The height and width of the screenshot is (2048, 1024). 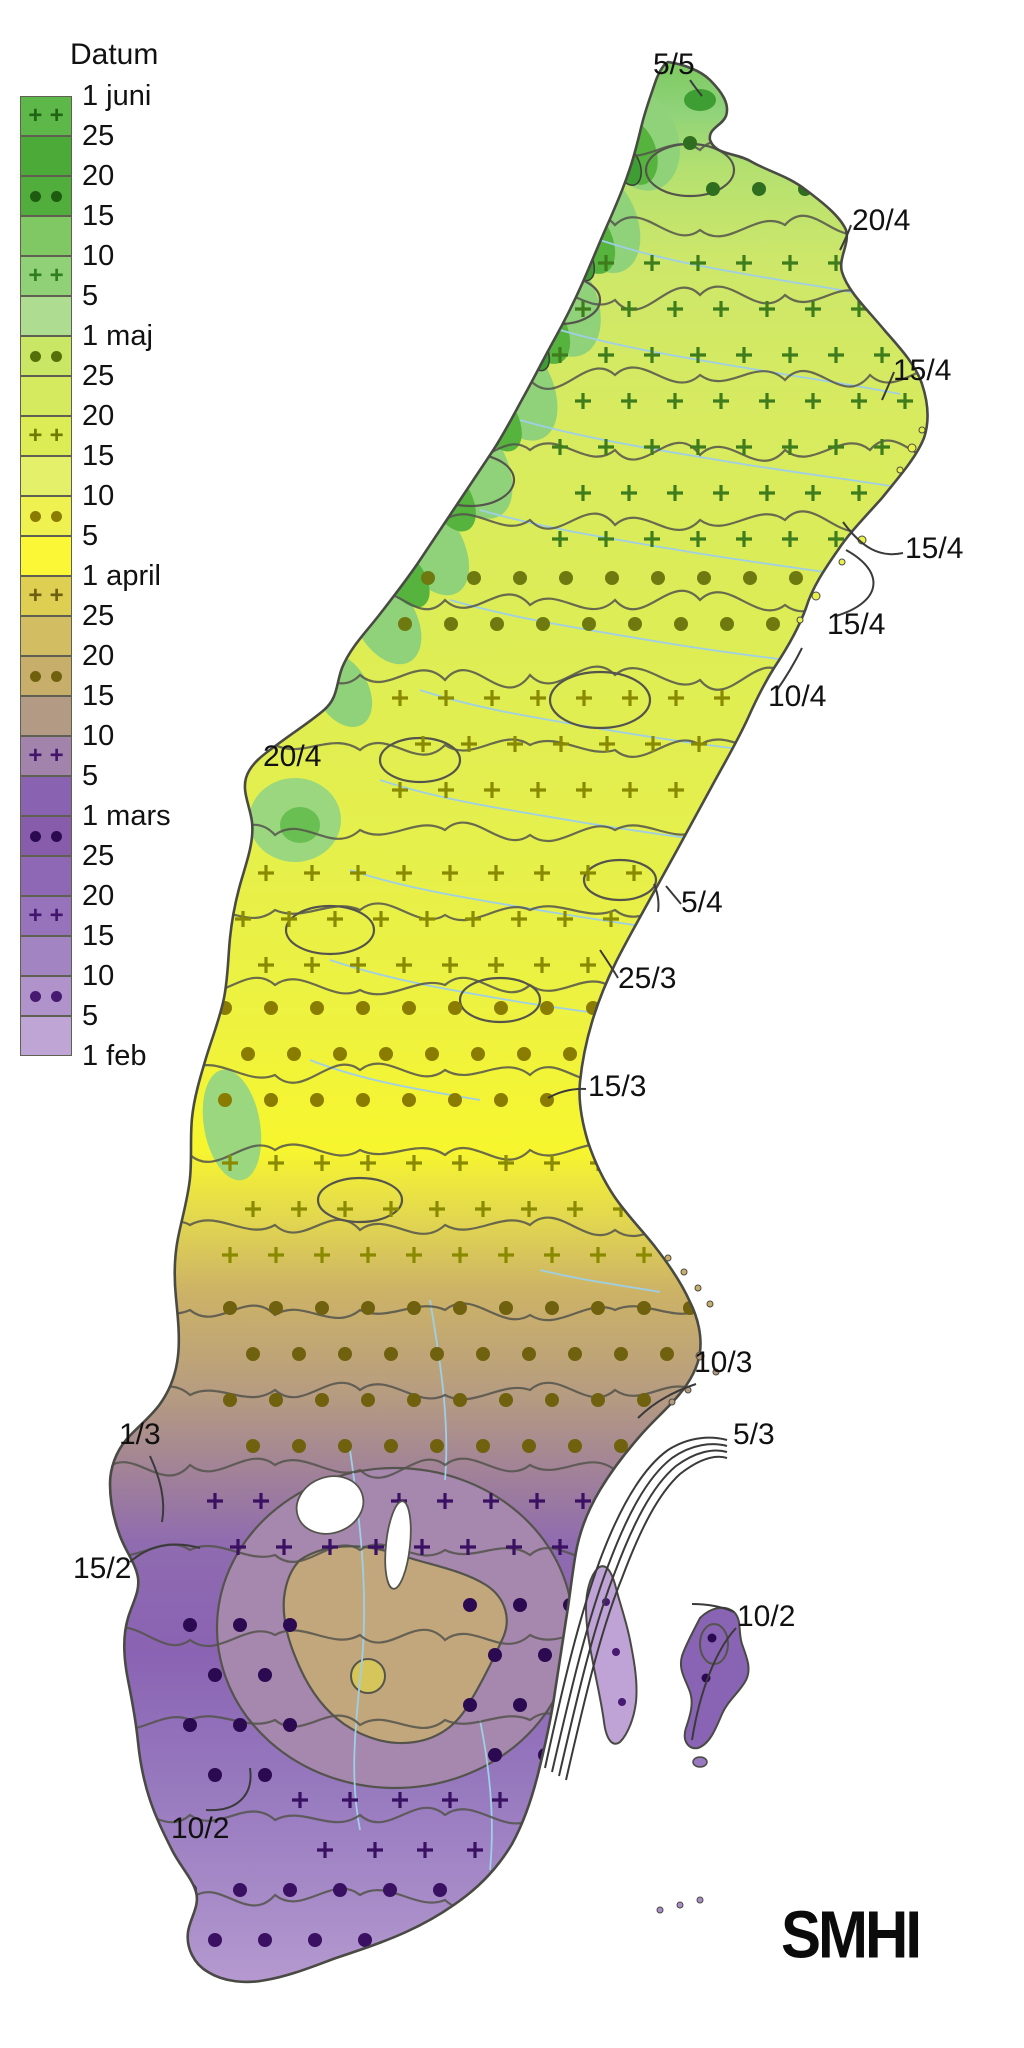 I want to click on legend-title: Datum, so click(x=114, y=54).